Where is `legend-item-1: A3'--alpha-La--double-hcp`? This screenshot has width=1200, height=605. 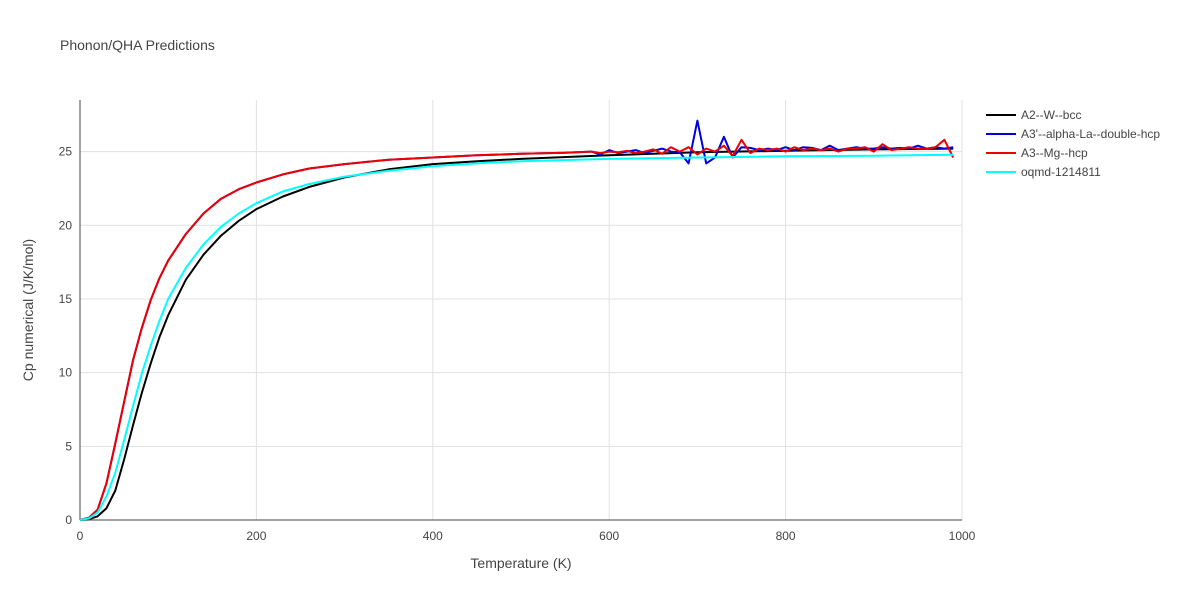
legend-item-1: A3'--alpha-La--double-hcp is located at coordinates (1073, 134).